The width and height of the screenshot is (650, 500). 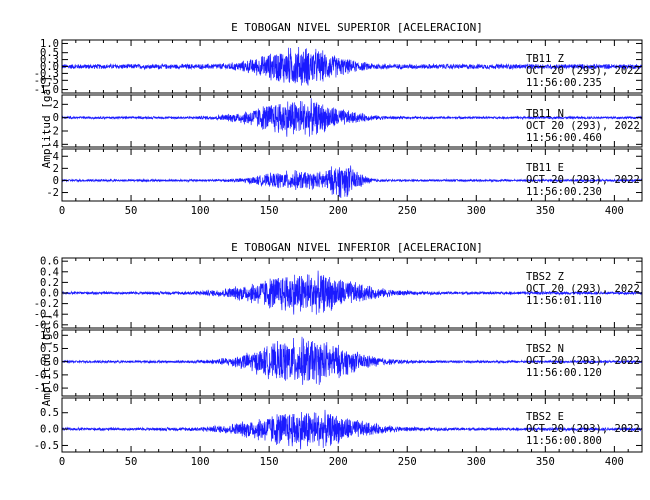 What do you see at coordinates (545, 59) in the screenshot?
I see `station-component-label: TB11 Z` at bounding box center [545, 59].